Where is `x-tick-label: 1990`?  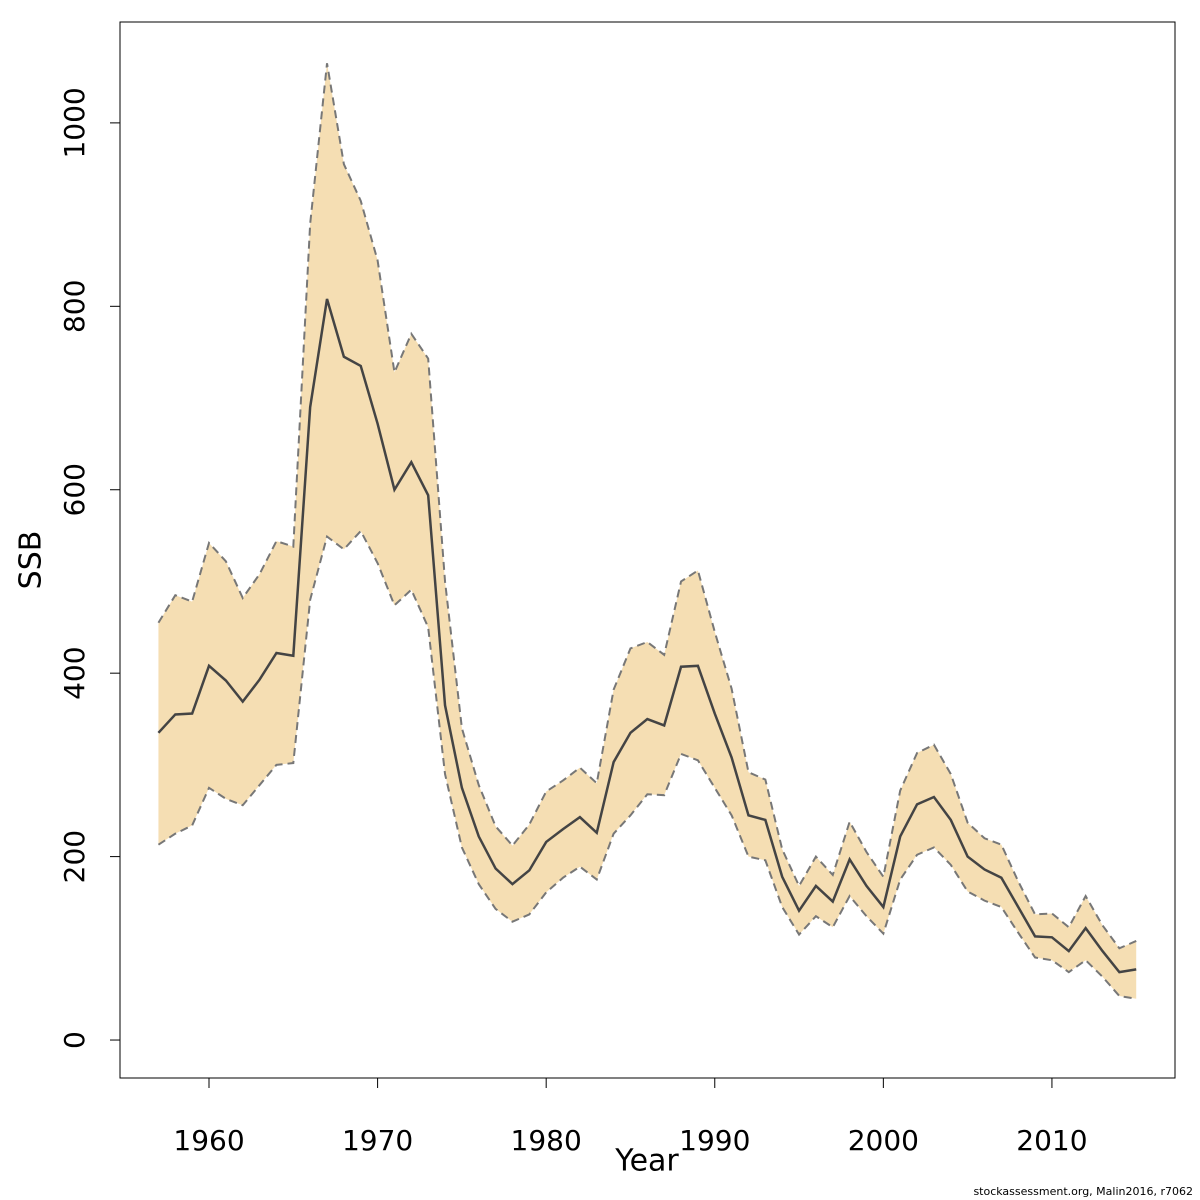
x-tick-label: 1990 is located at coordinates (714, 1140).